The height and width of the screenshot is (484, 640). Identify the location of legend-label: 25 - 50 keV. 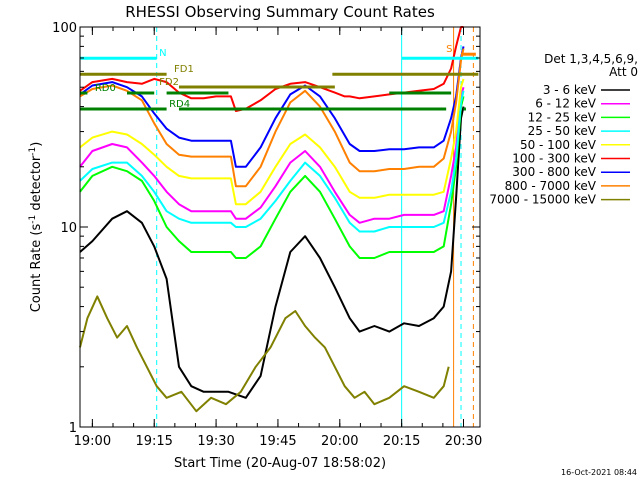
(562, 131).